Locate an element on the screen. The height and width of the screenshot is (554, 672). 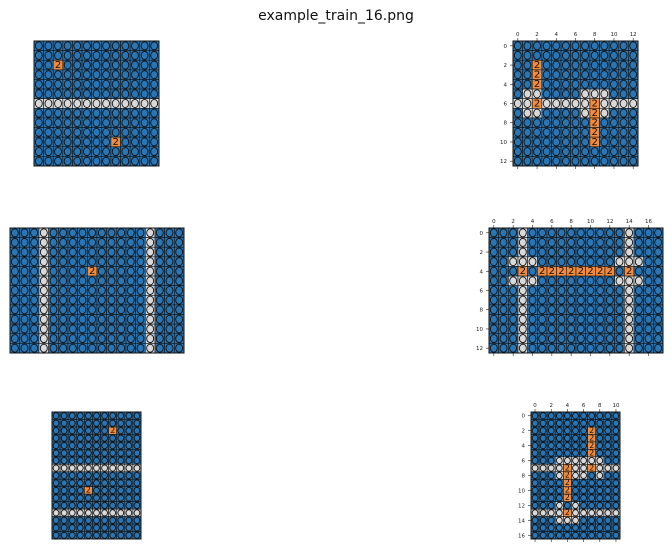
x-tick-label: 12 is located at coordinates (633, 35).